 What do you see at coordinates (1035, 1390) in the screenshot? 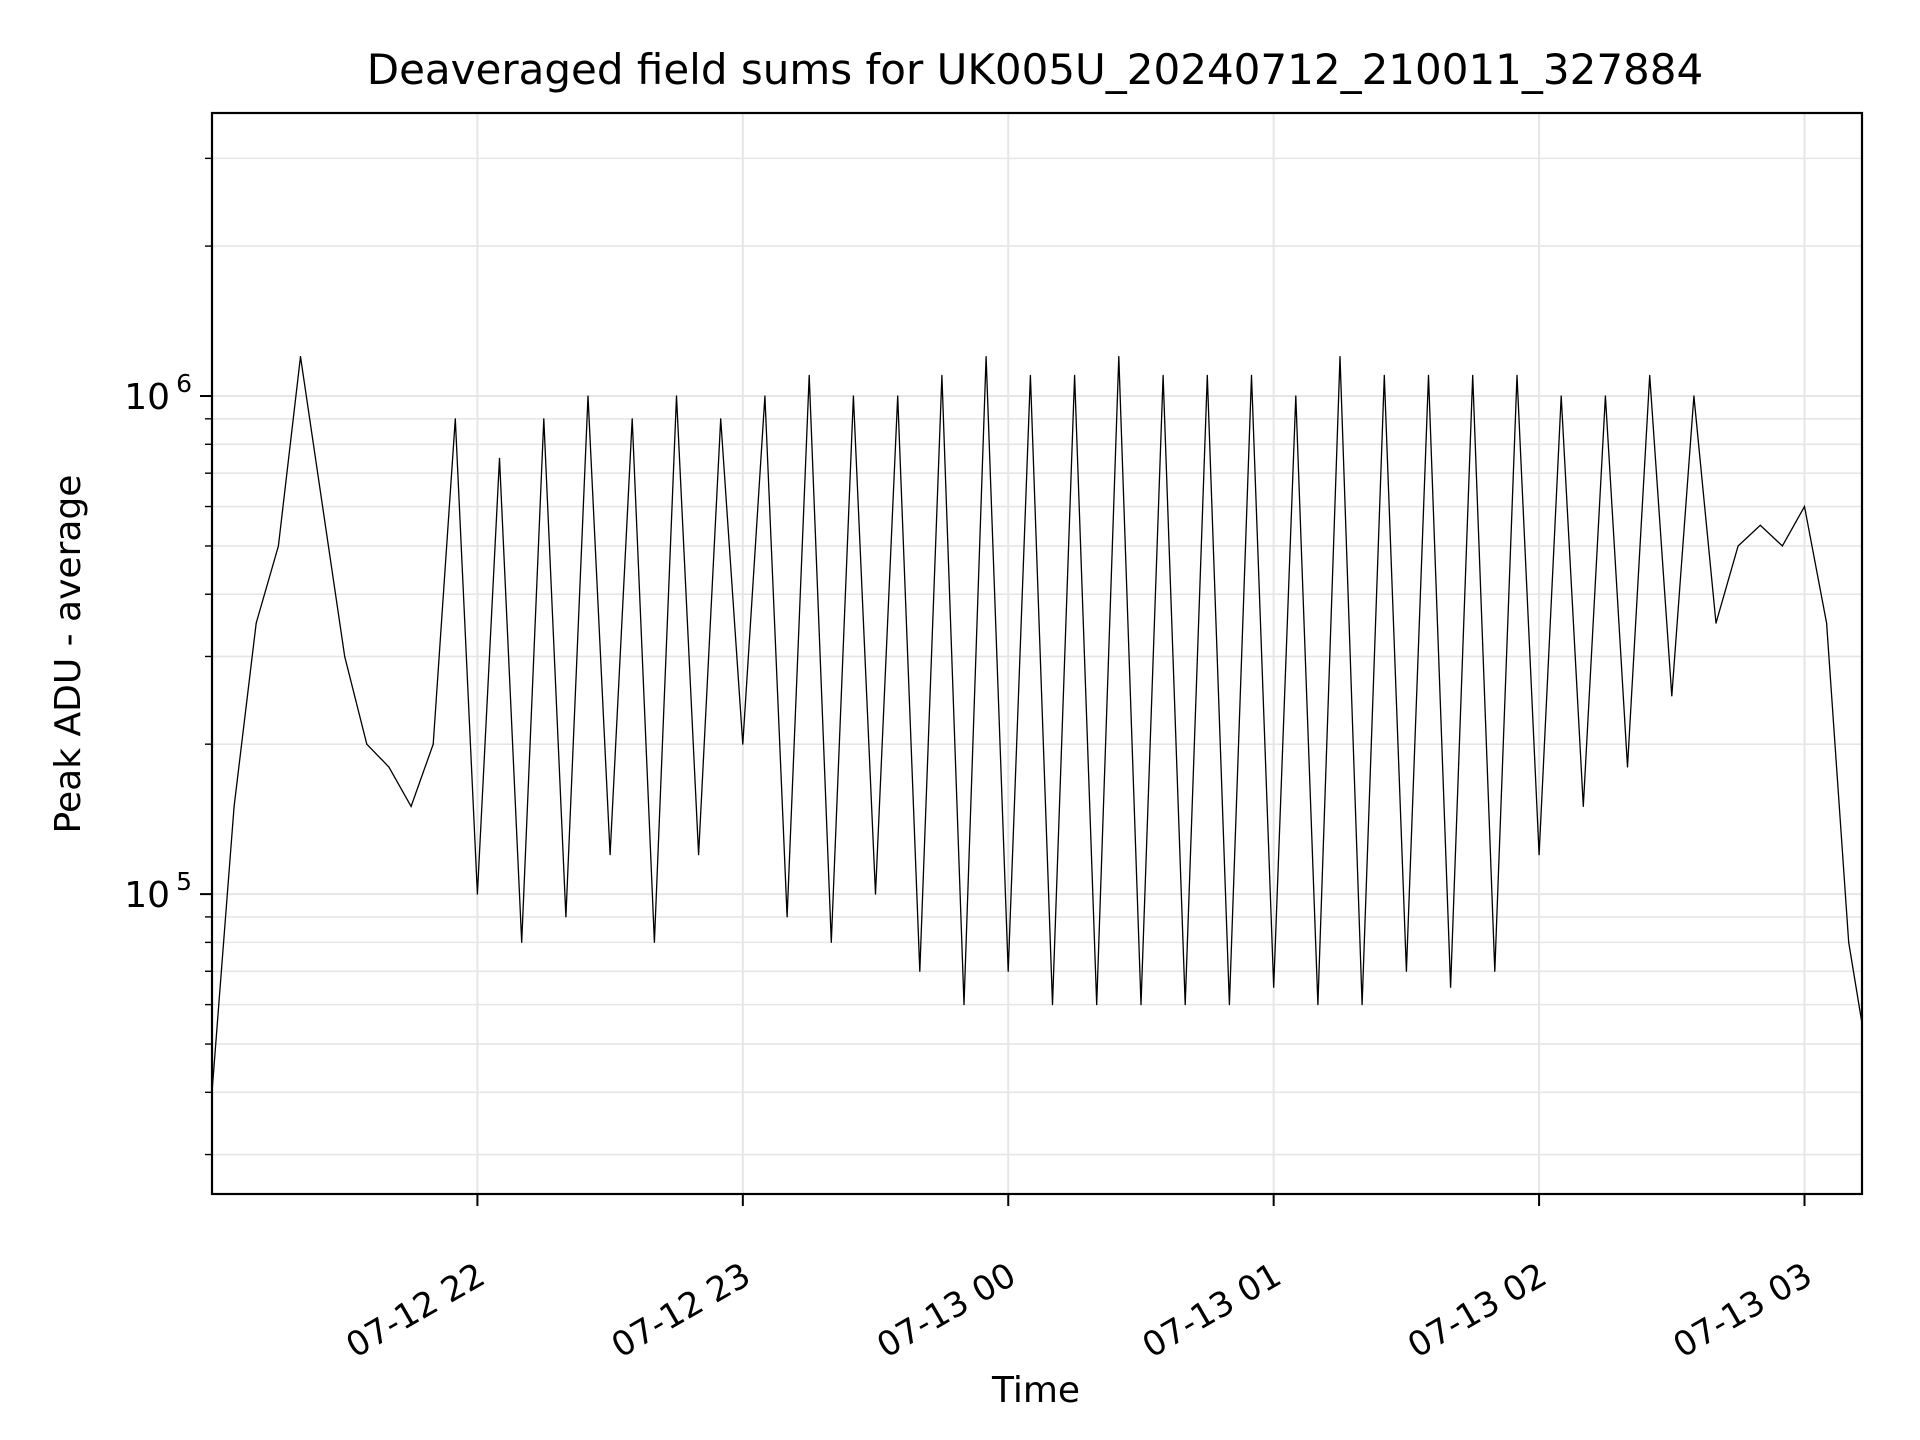
I see `x-axis-label: Time` at bounding box center [1035, 1390].